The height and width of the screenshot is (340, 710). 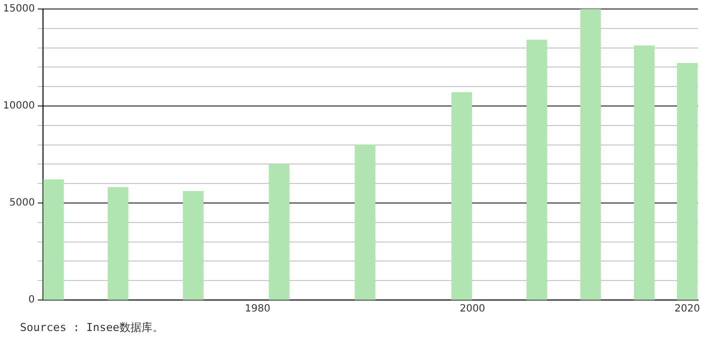 What do you see at coordinates (31, 300) in the screenshot?
I see `y-tick-label: 0` at bounding box center [31, 300].